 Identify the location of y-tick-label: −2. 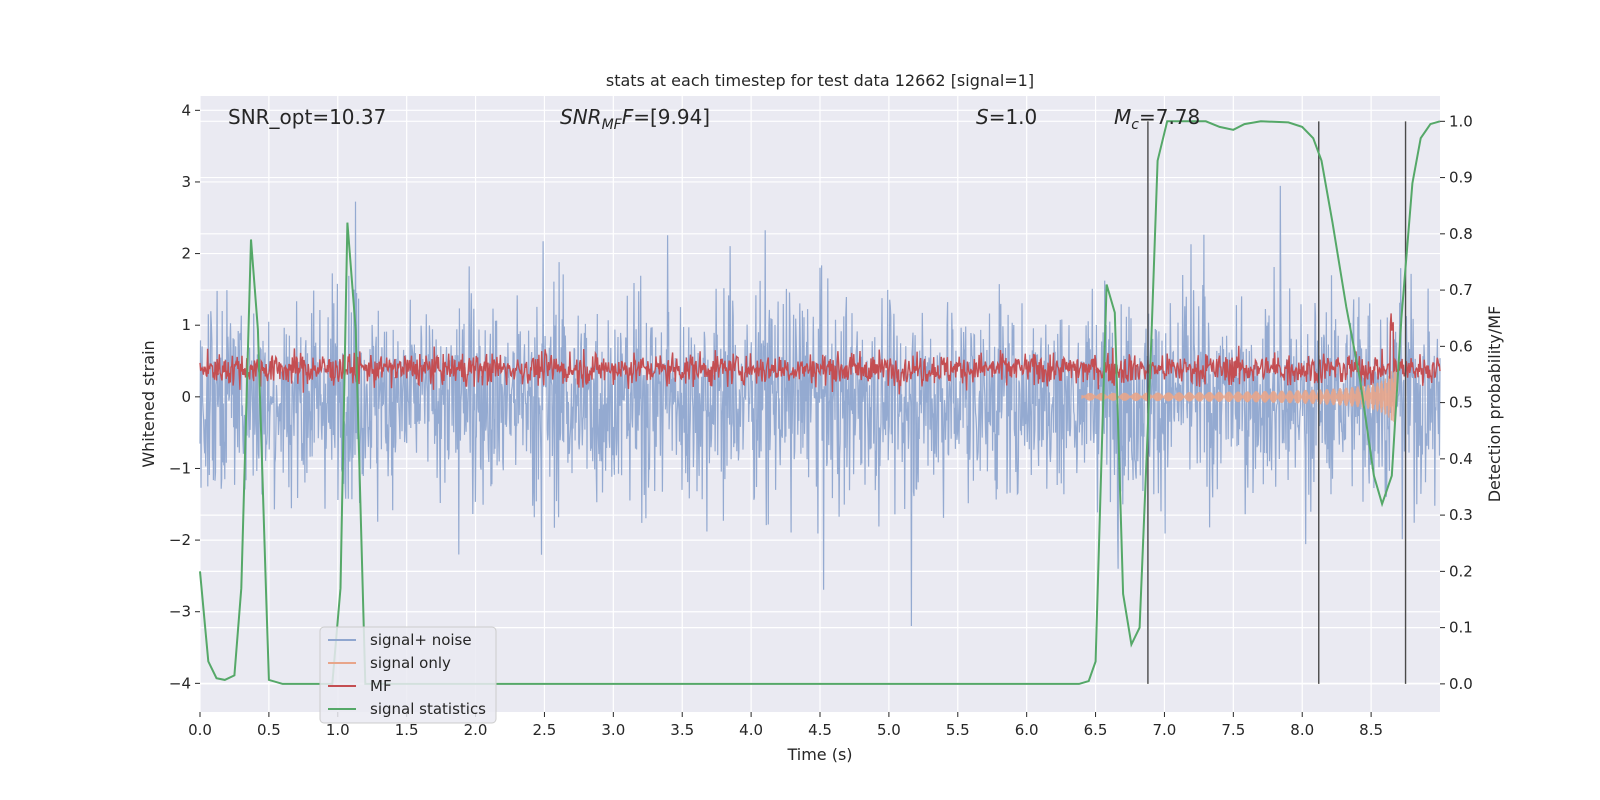
(180, 540).